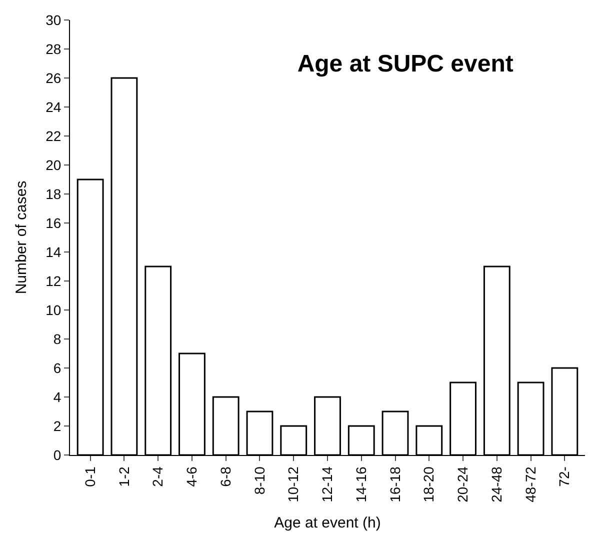 This screenshot has width=605, height=545. I want to click on x-tick-label: 48-72, so click(530, 484).